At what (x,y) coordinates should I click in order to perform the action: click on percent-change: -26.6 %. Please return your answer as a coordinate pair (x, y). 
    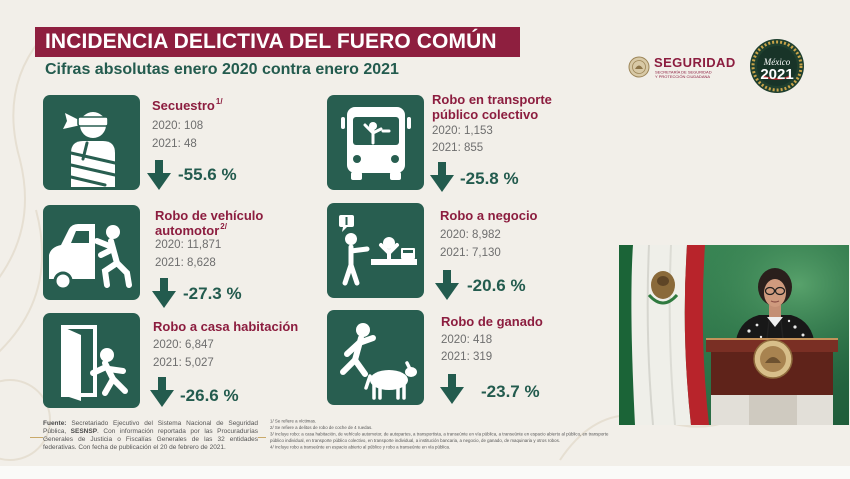
    Looking at the image, I should click on (209, 395).